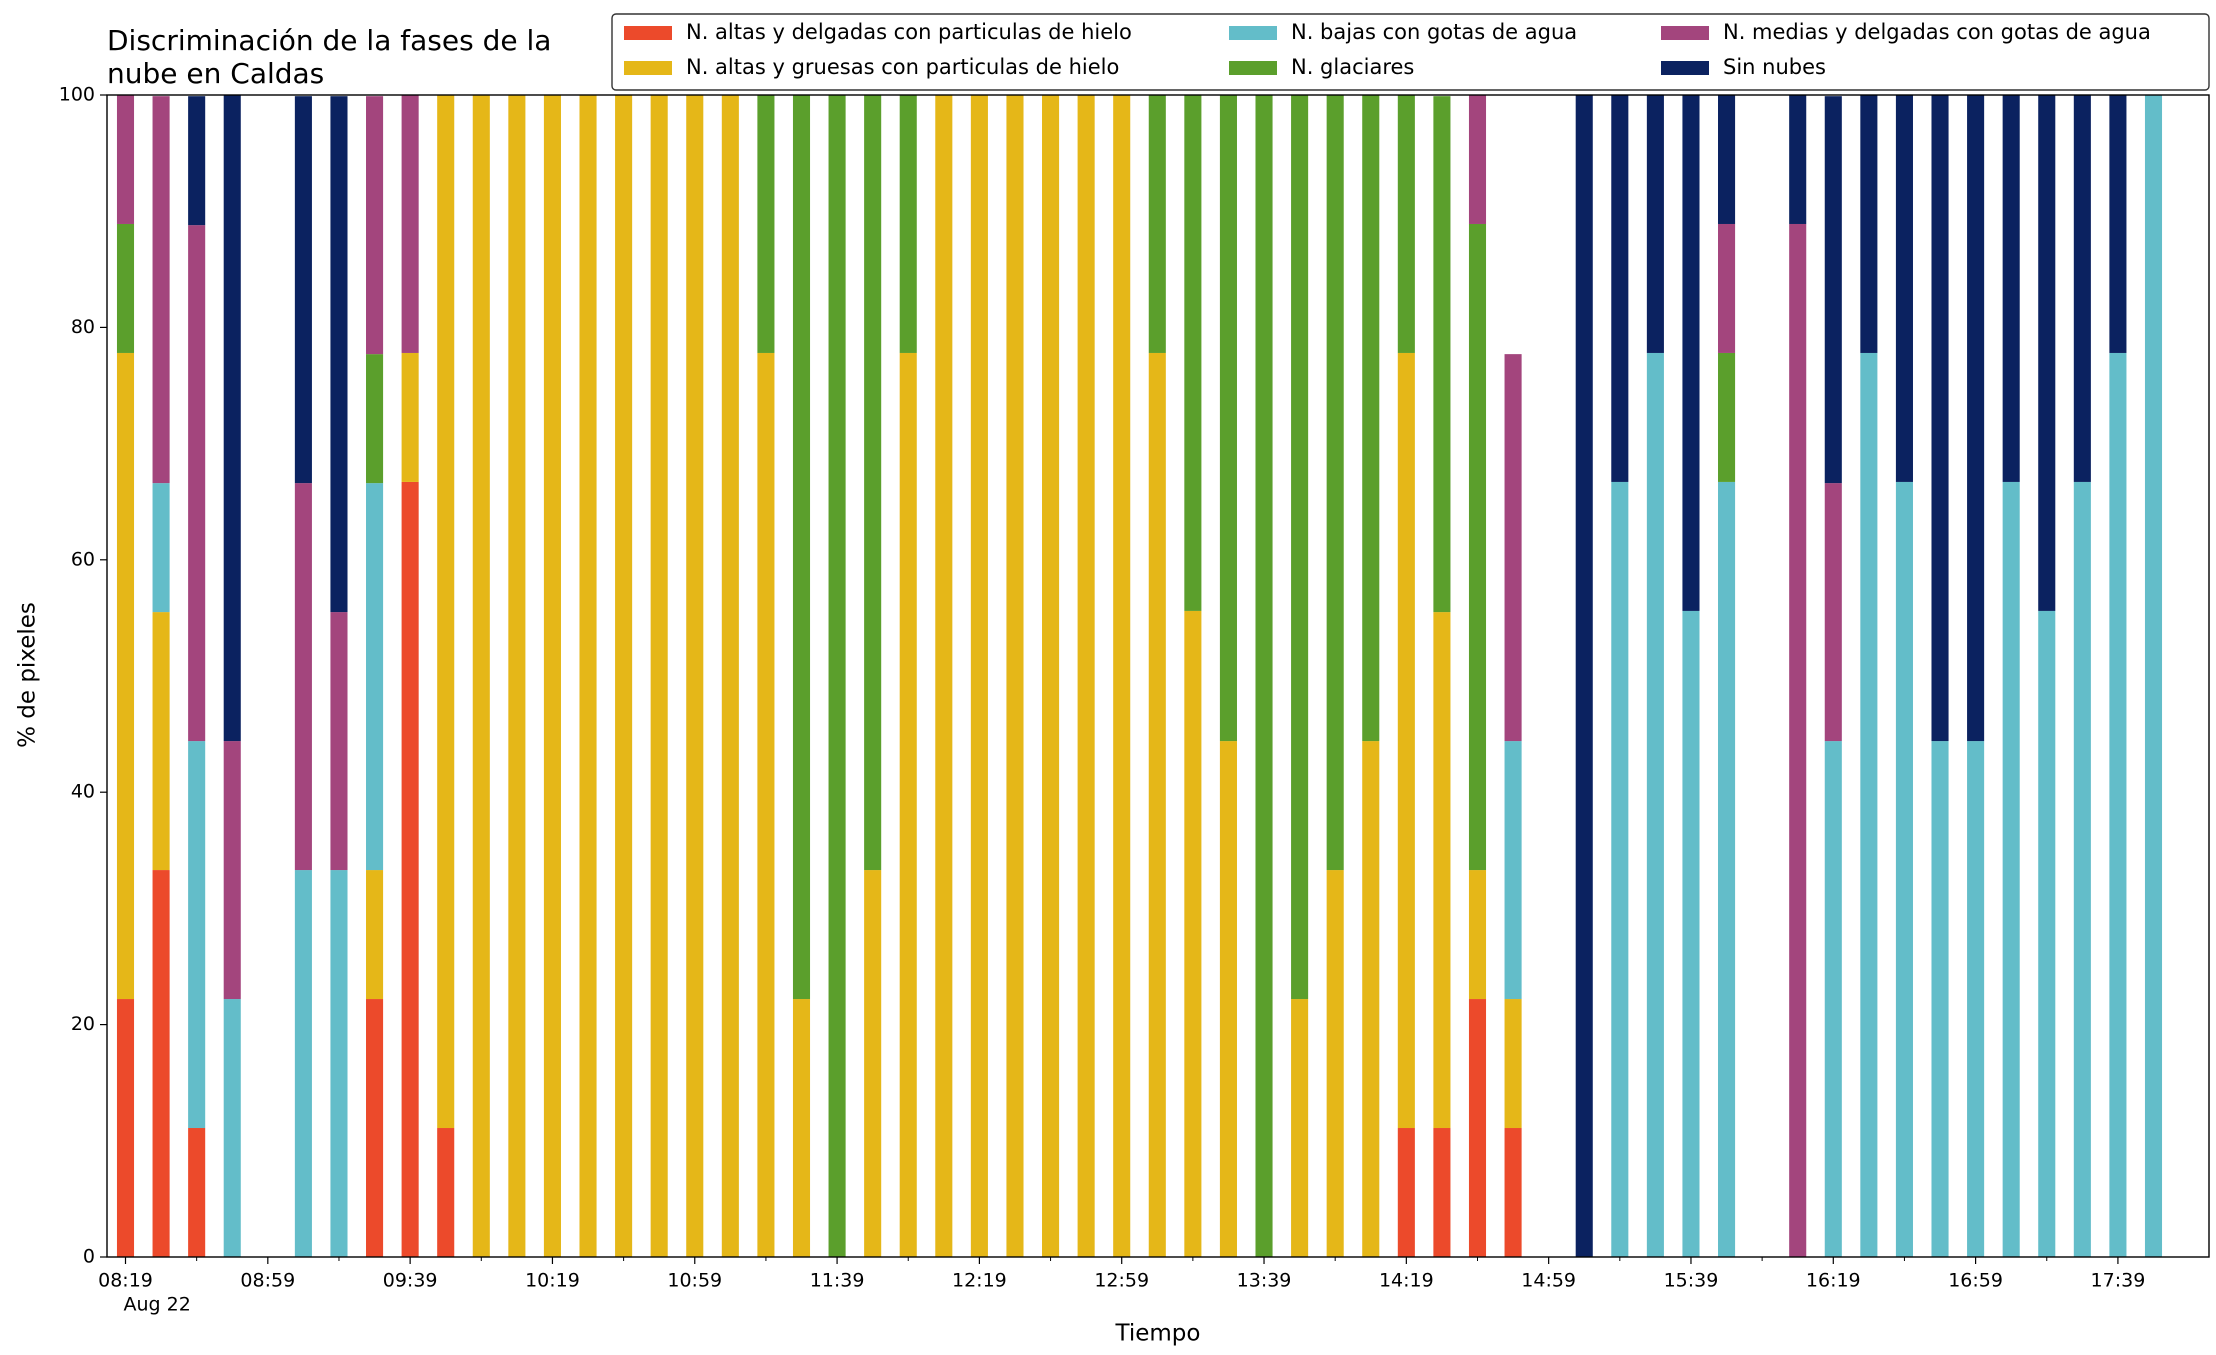 This screenshot has width=2216, height=1355. What do you see at coordinates (1434, 32) in the screenshot?
I see `legend-label: N. bajas con gotas de agua` at bounding box center [1434, 32].